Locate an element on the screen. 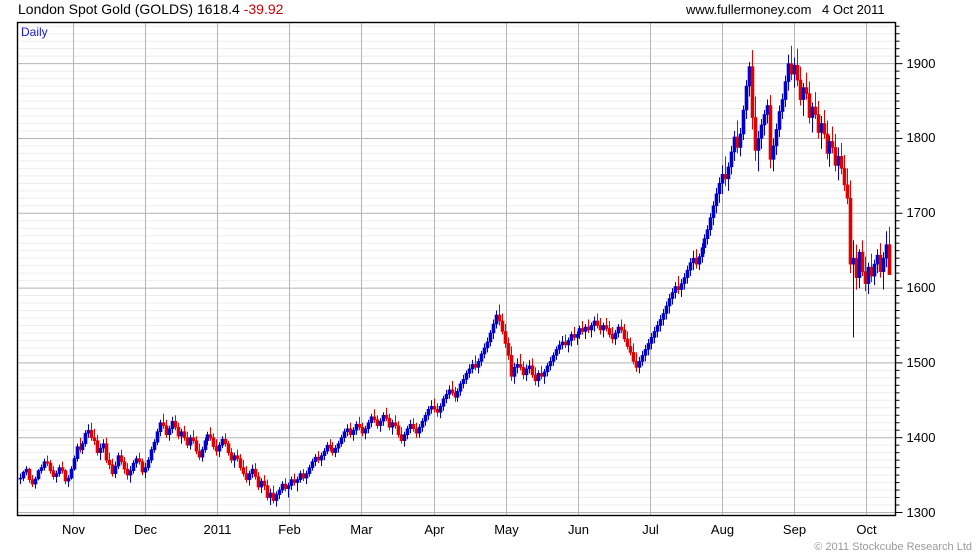 Image resolution: width=980 pixels, height=560 pixels. y-axis-tick-label: 1600 is located at coordinates (921, 288).